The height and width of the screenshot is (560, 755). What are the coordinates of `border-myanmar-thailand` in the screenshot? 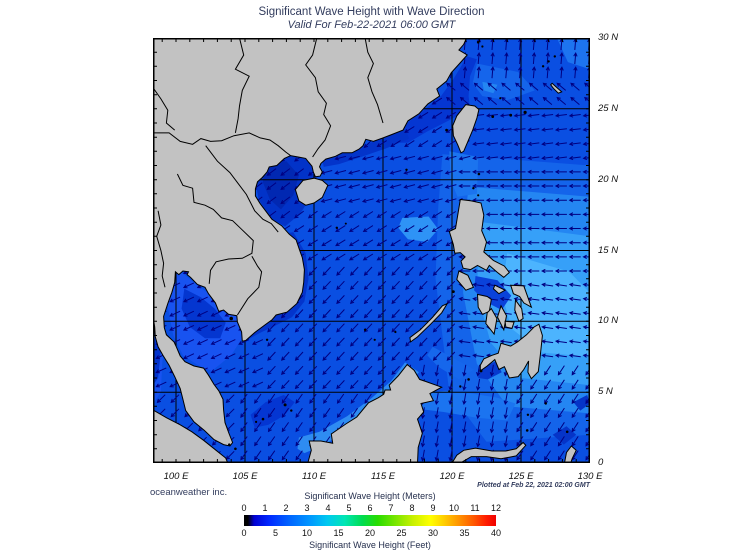 It's located at (161, 249).